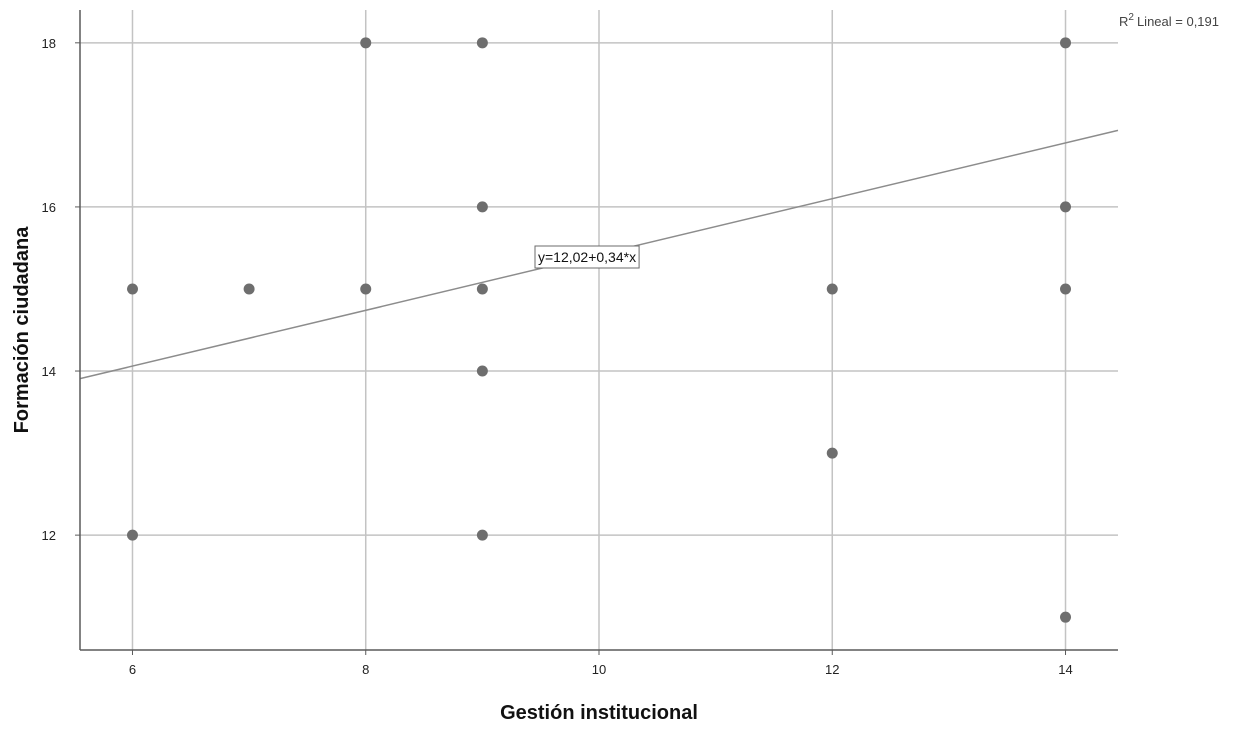 Image resolution: width=1259 pixels, height=729 pixels. Describe the element at coordinates (22, 330) in the screenshot. I see `y-axis-title: Formación ciudadana` at that location.